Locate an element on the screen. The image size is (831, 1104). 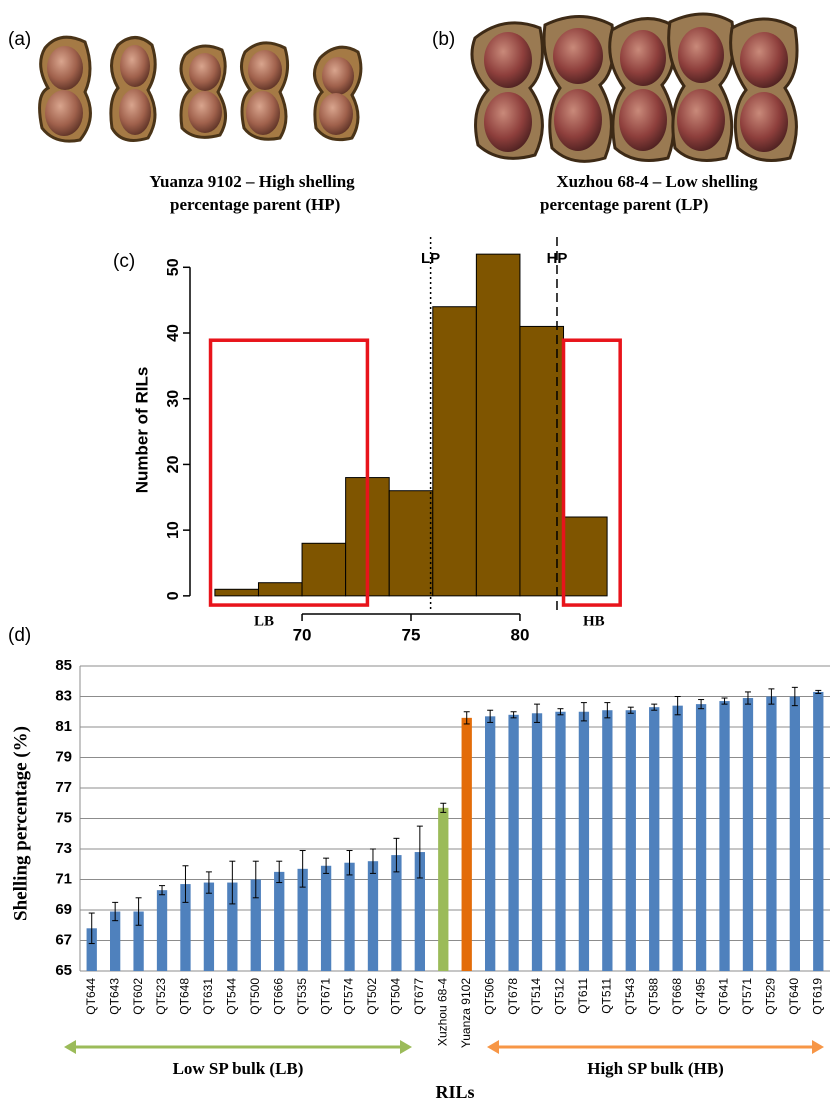
y-tick-label: 73 is located at coordinates (63, 848).